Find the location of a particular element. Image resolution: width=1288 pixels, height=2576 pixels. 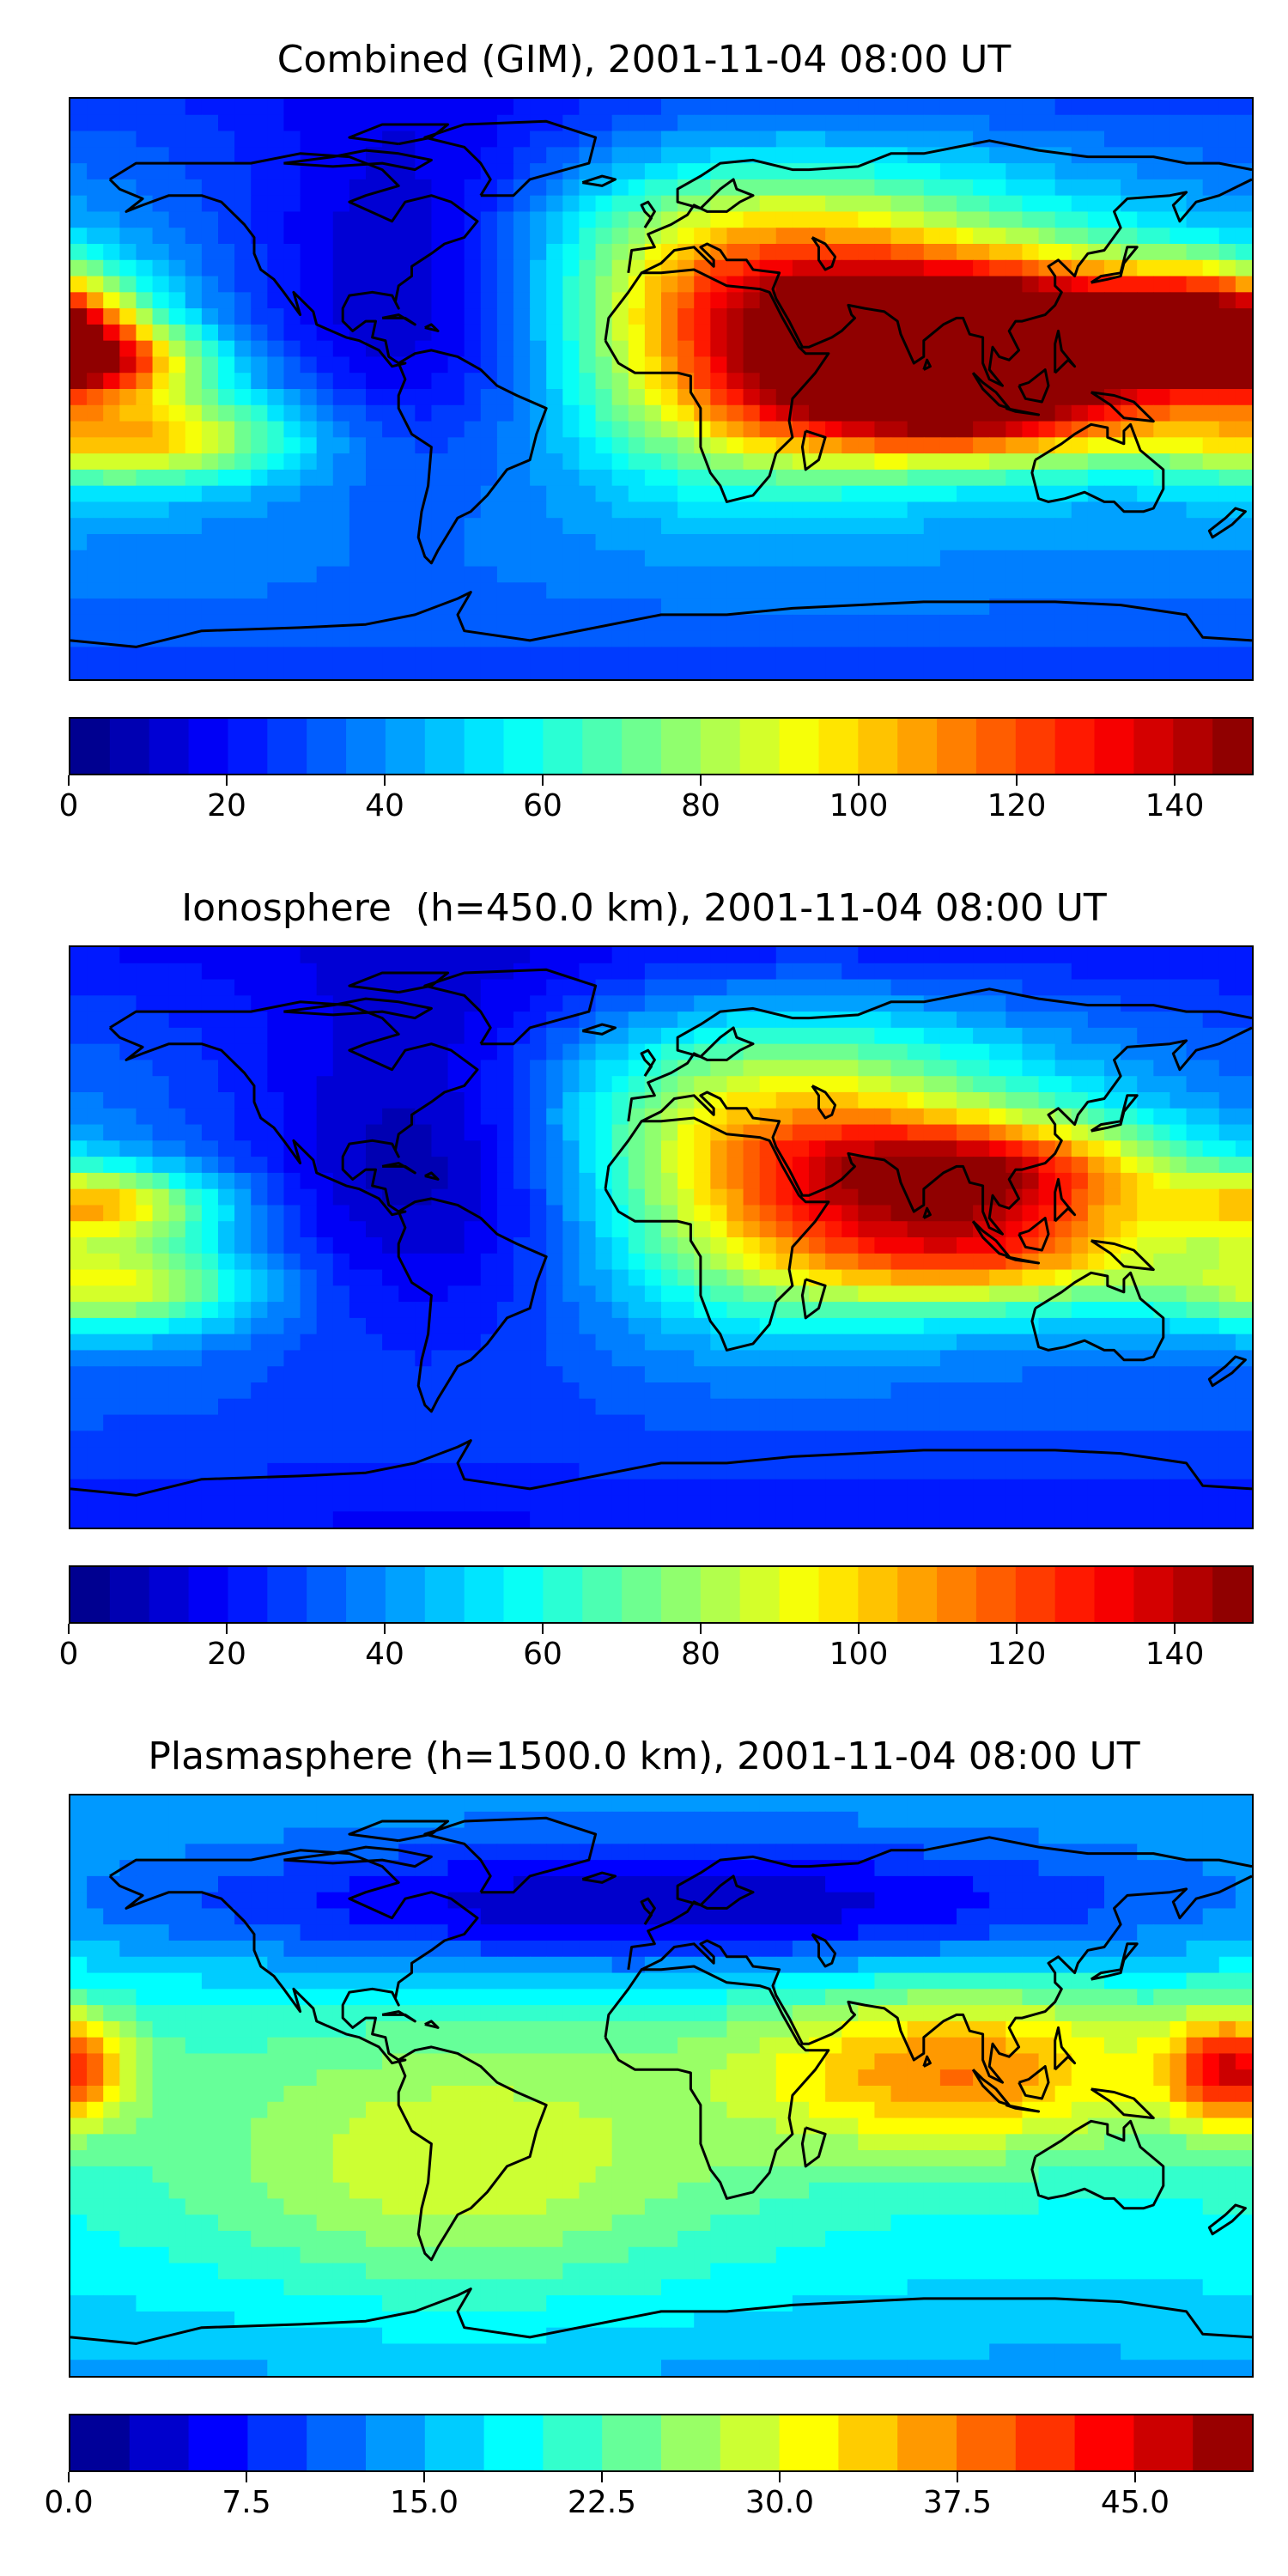

colorbar-tick-label: 80 is located at coordinates (700, 806).